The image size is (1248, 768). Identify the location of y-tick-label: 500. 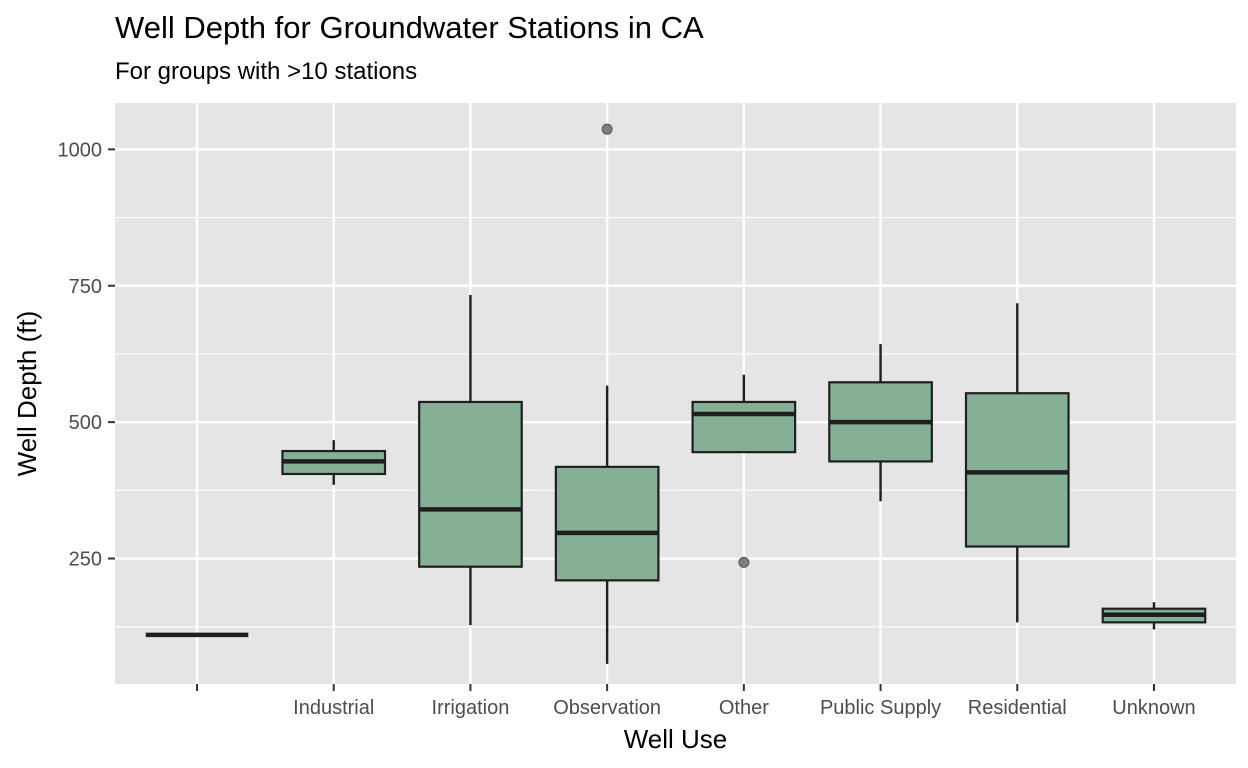
(85, 423).